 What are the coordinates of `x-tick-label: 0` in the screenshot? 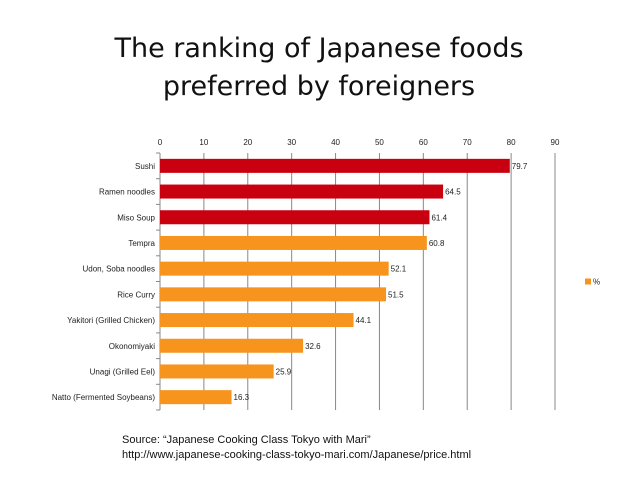 It's located at (160, 142).